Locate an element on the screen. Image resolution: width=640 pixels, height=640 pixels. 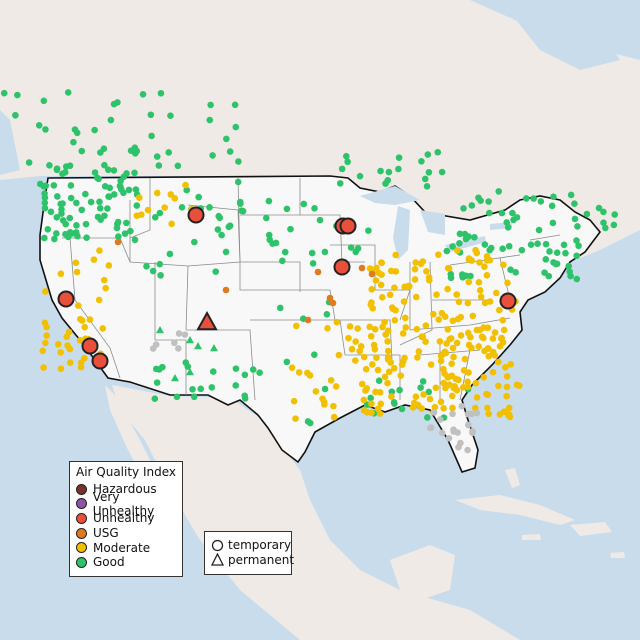
bahamas is located at coordinates (512, 478).